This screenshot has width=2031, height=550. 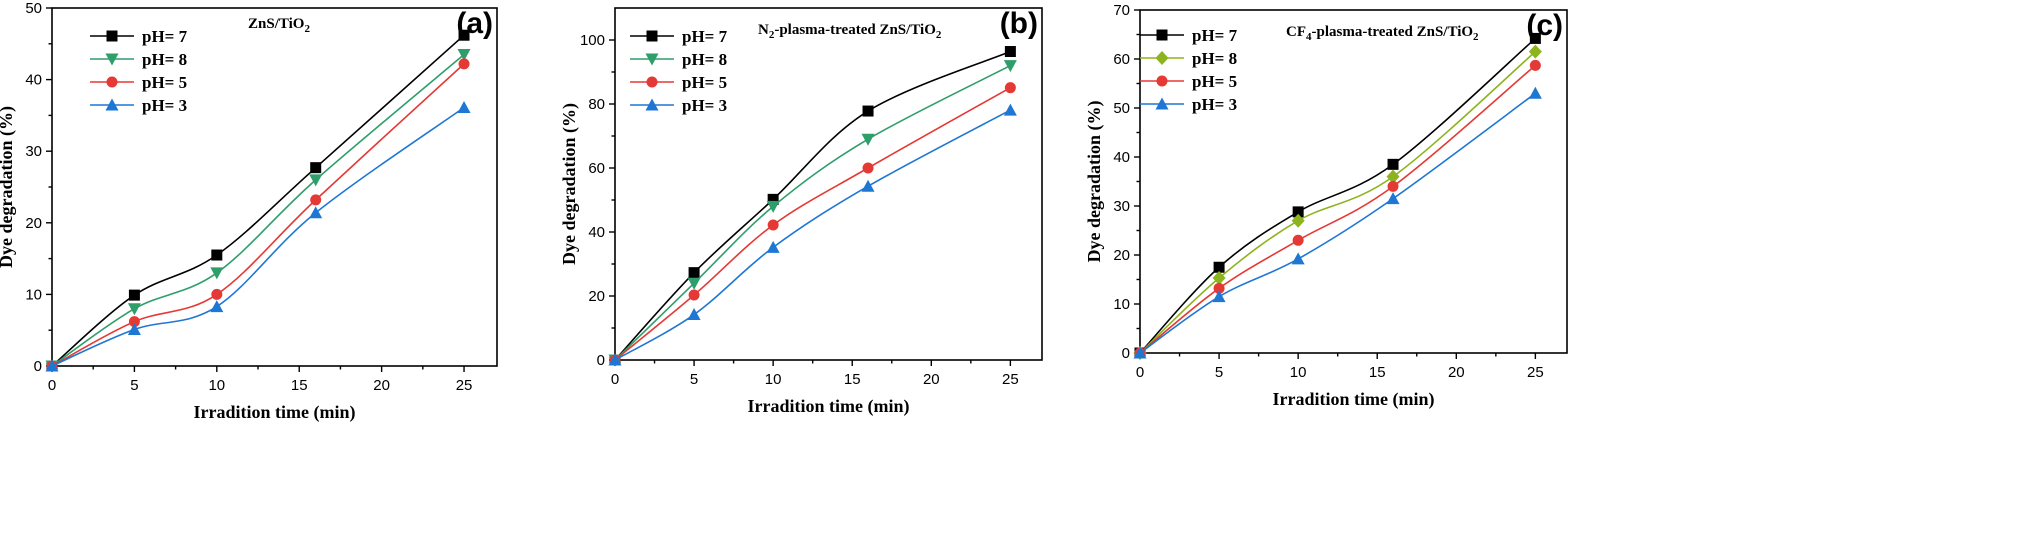 I want to click on panel-label: (b), so click(x=1019, y=23).